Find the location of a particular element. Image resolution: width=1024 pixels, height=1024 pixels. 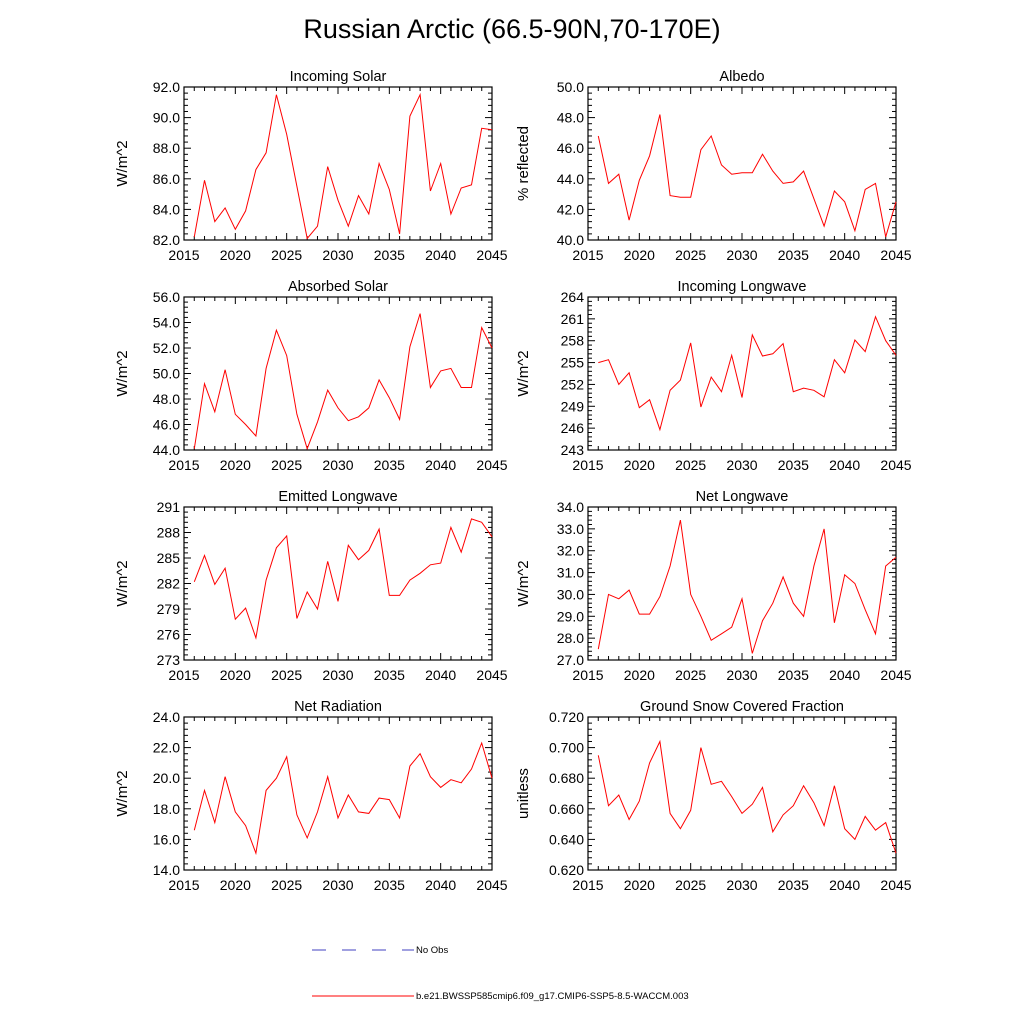

y-tick-label: 30.0 is located at coordinates (570, 594).